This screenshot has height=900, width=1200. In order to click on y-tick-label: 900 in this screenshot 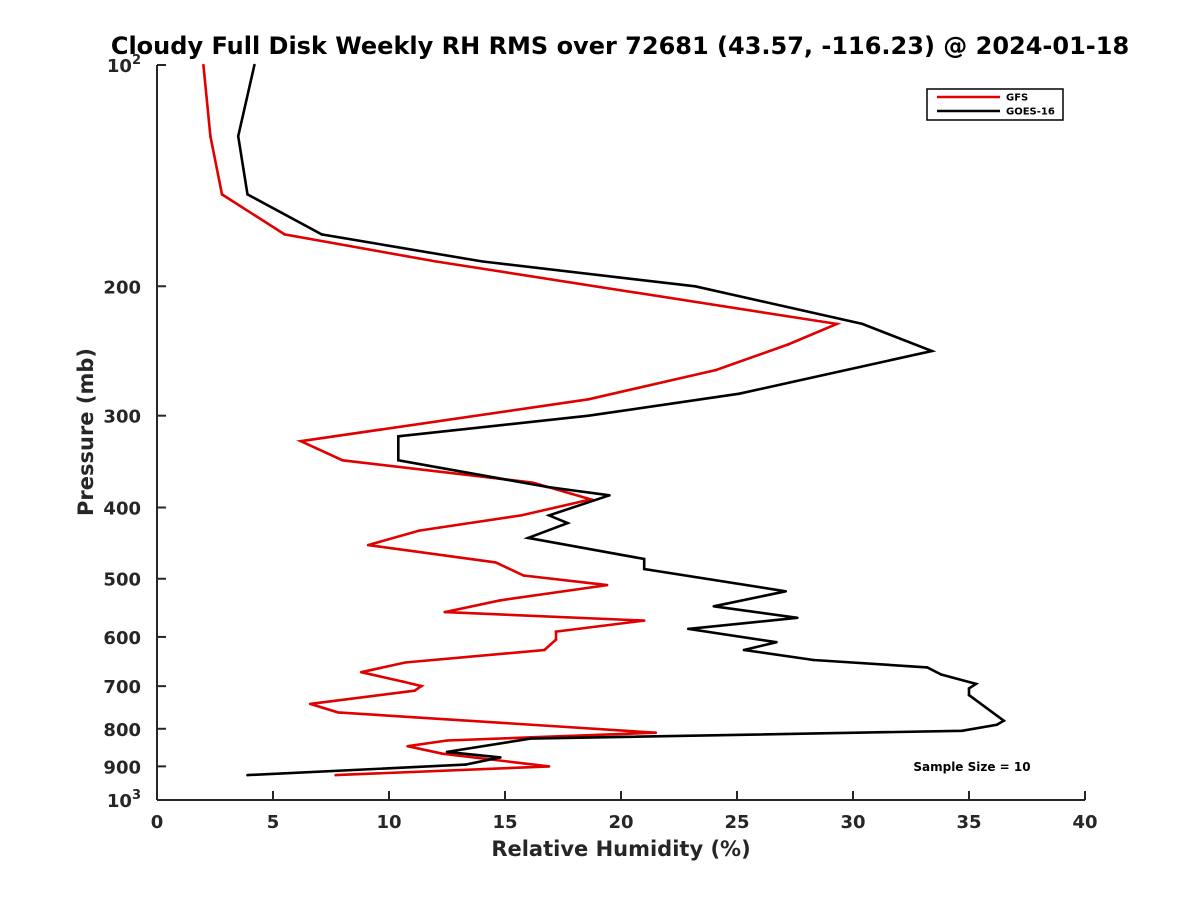, I will do `click(122, 767)`.